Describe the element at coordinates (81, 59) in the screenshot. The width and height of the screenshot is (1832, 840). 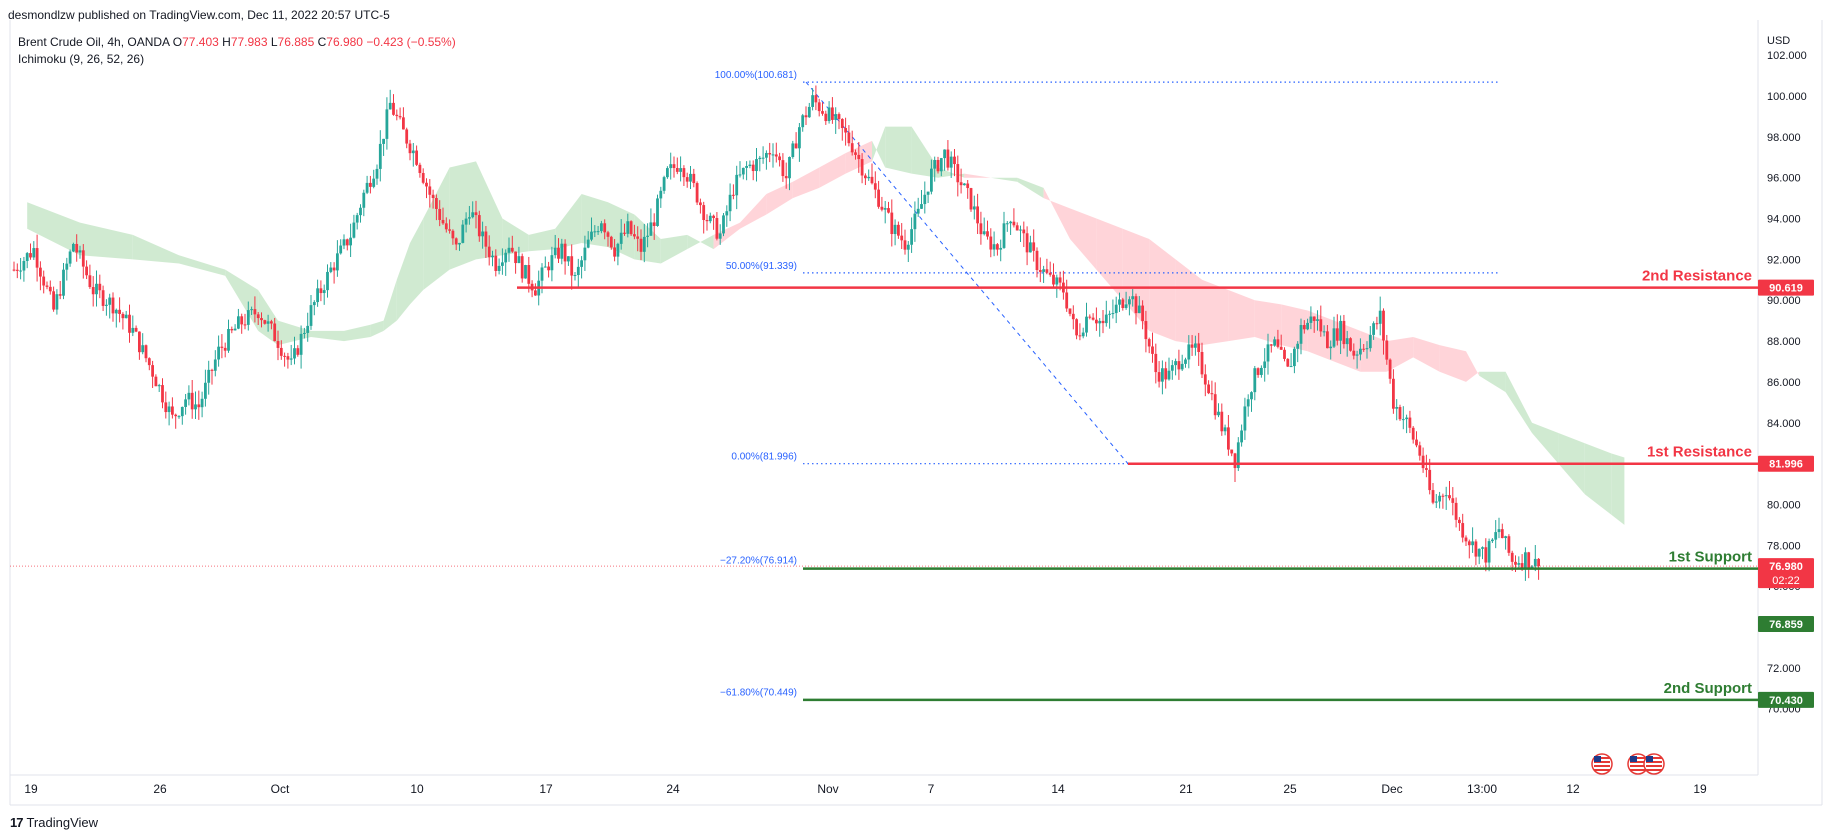
I see `indicator-legend-row: Ichimoku (9, 26, 52, 26)` at that location.